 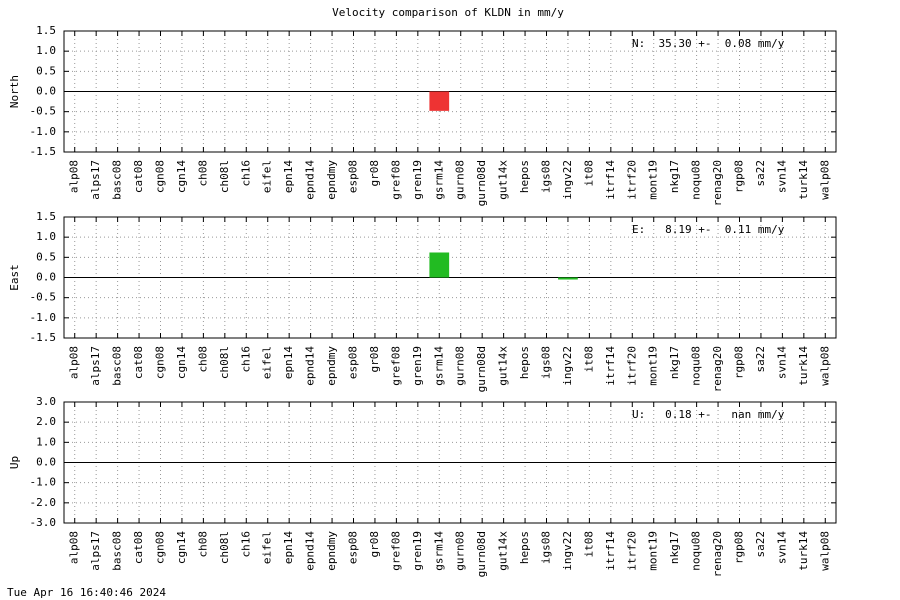 I want to click on annotation: N: 35.30 +- 0.08 mm/y, so click(x=708, y=43).